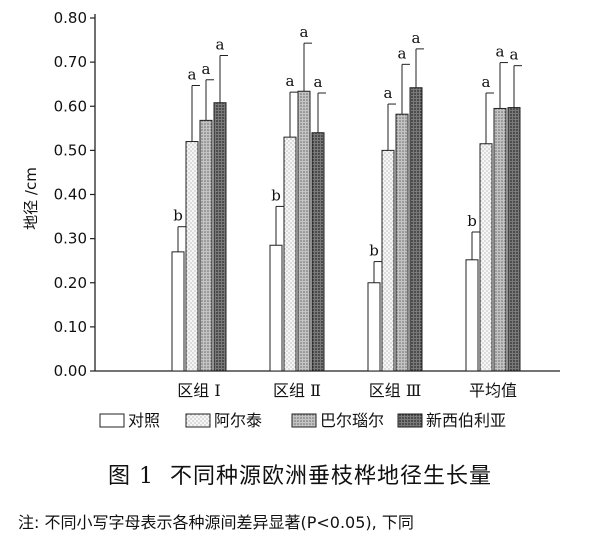 The height and width of the screenshot is (542, 600). Describe the element at coordinates (330, 476) in the screenshot. I see `figure-title: 不同种源欧洲垂枝桦地径生长量` at that location.